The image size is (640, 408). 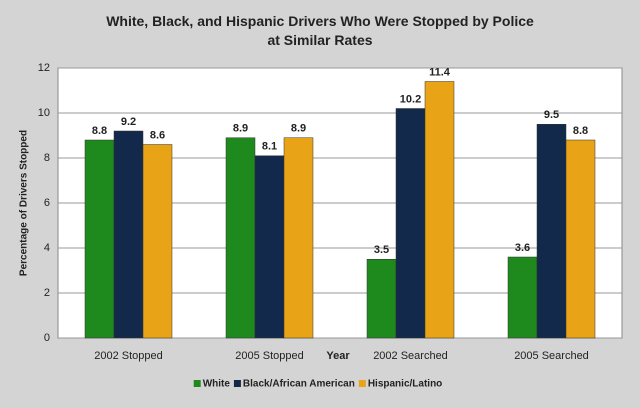 What do you see at coordinates (47, 293) in the screenshot?
I see `y-tick-label: 2` at bounding box center [47, 293].